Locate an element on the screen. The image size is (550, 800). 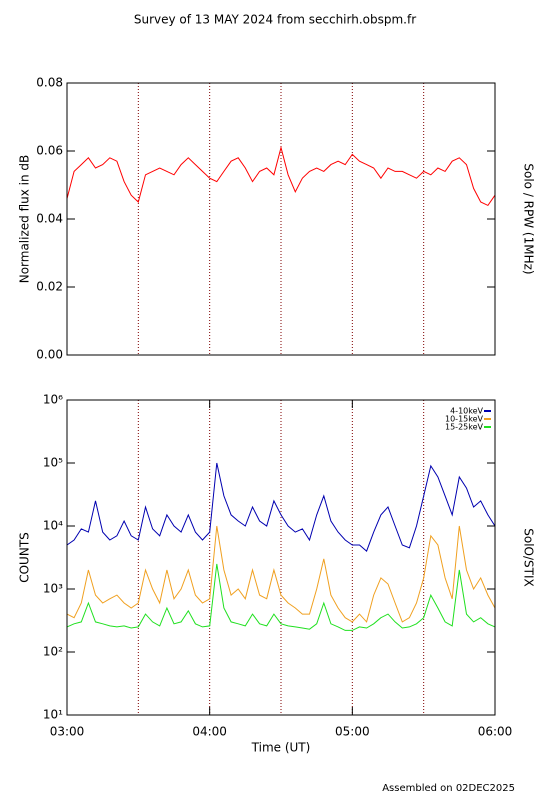
y-tick-label: 10⁶ is located at coordinates (53, 400).